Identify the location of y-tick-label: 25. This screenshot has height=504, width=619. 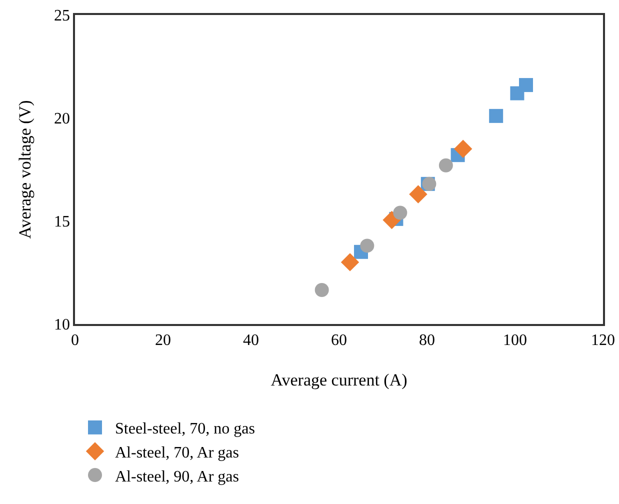
(62, 16).